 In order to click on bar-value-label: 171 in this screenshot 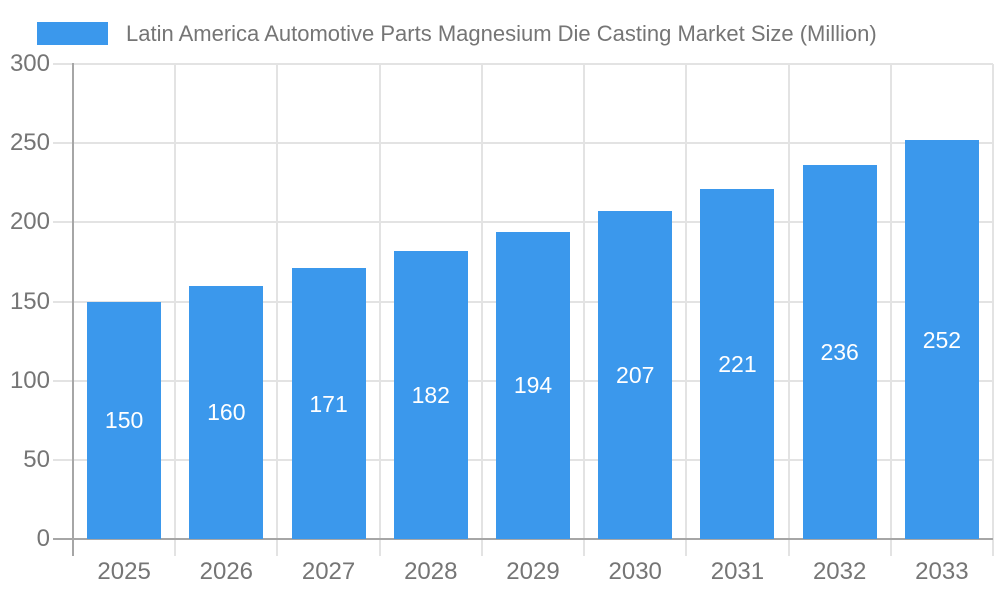, I will do `click(328, 403)`.